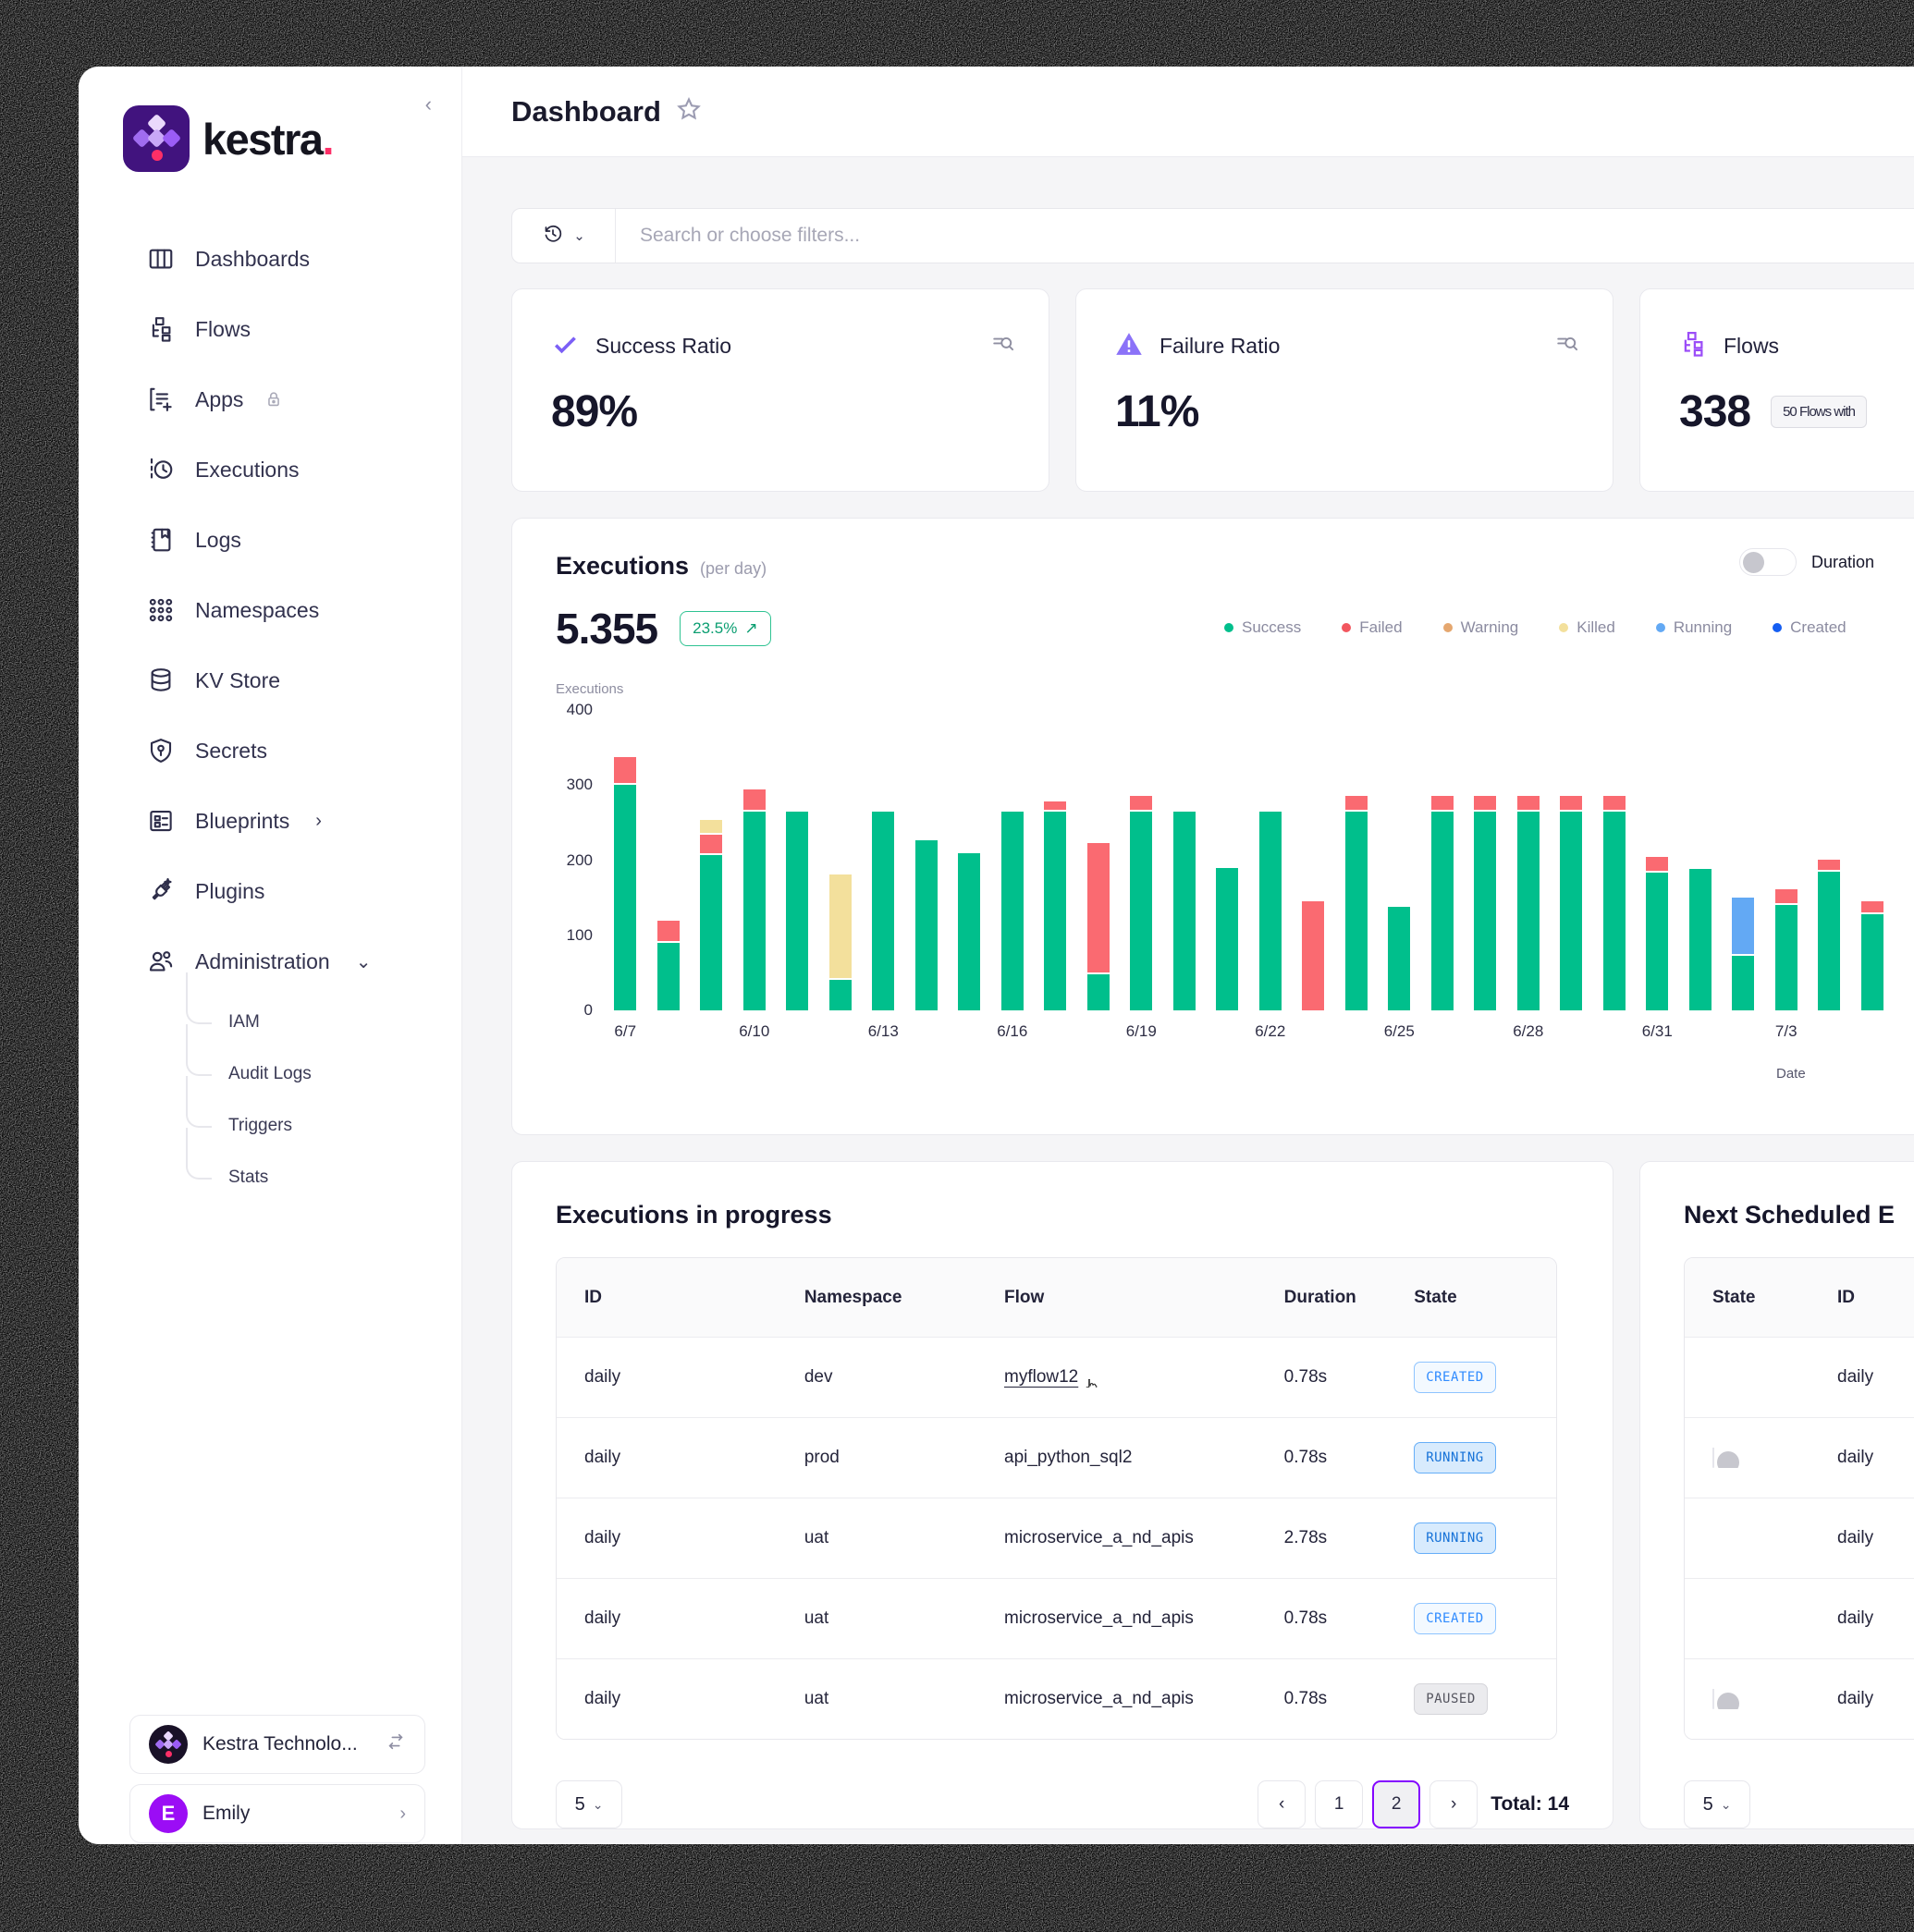 This screenshot has height=1932, width=1914. I want to click on sidebar-item-logs: Logs, so click(270, 540).